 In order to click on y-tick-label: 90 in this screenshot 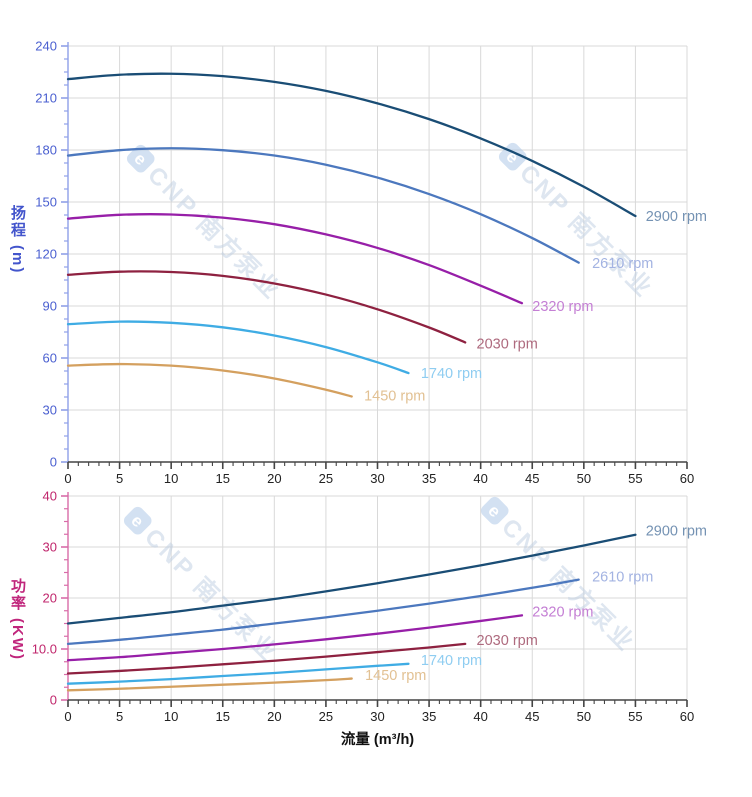, I will do `click(50, 306)`.